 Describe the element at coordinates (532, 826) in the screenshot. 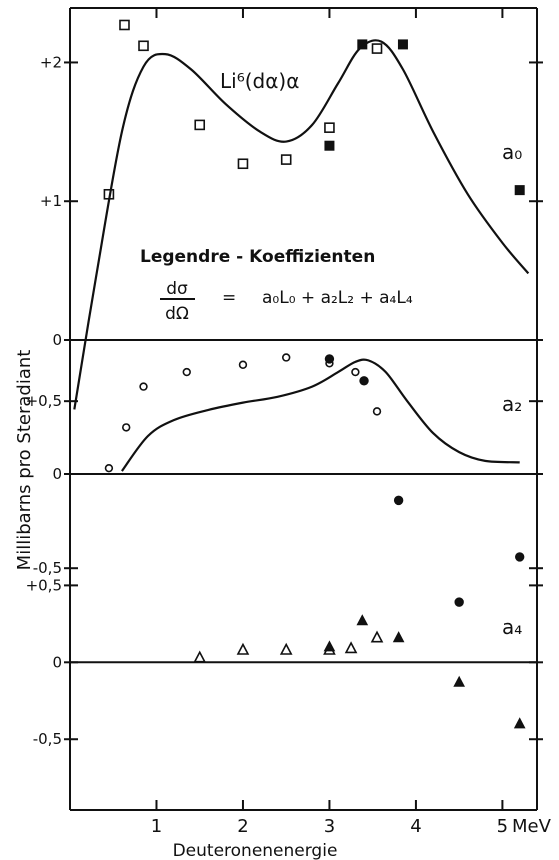

I see `x-unit-label: MeV` at that location.